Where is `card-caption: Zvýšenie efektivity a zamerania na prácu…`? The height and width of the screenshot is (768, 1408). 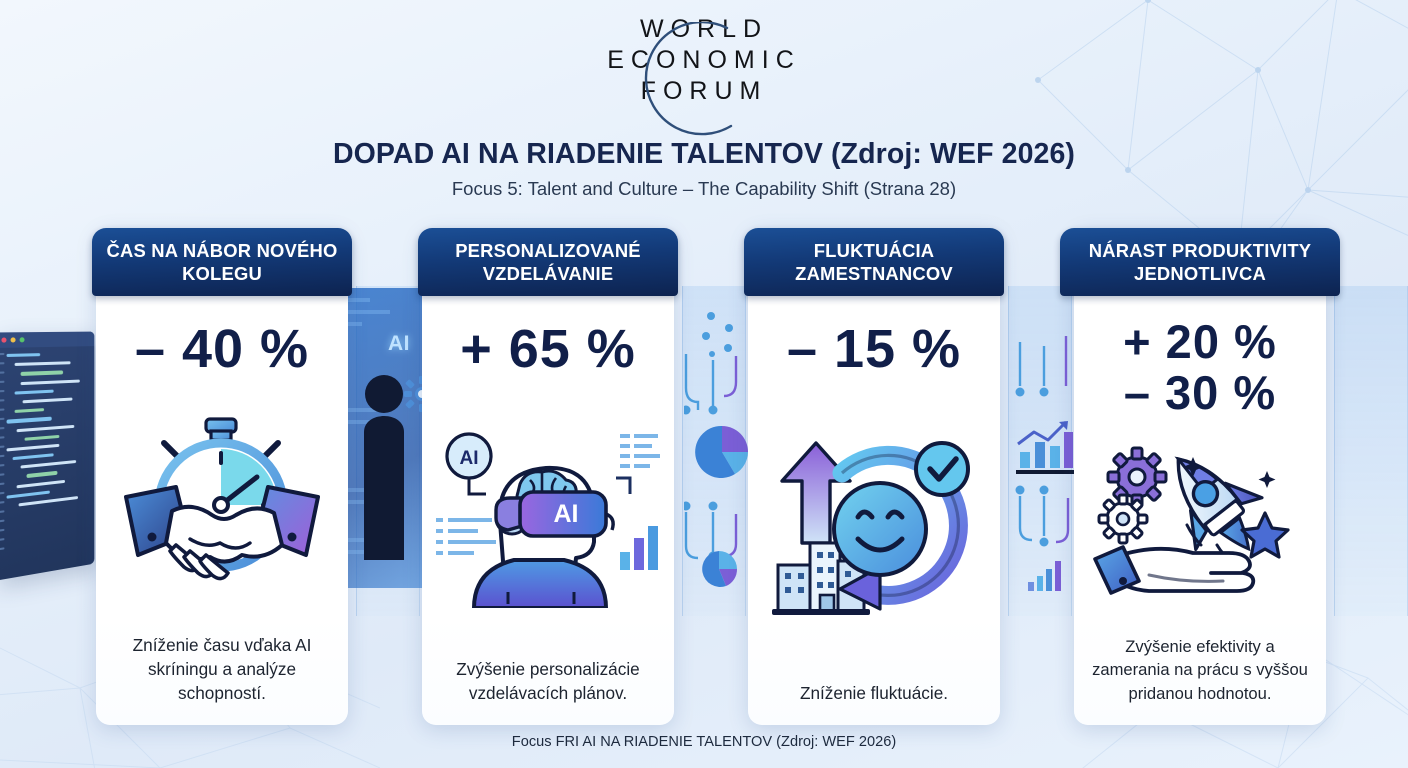 card-caption: Zvýšenie efektivity a zamerania na prácu… is located at coordinates (1200, 669).